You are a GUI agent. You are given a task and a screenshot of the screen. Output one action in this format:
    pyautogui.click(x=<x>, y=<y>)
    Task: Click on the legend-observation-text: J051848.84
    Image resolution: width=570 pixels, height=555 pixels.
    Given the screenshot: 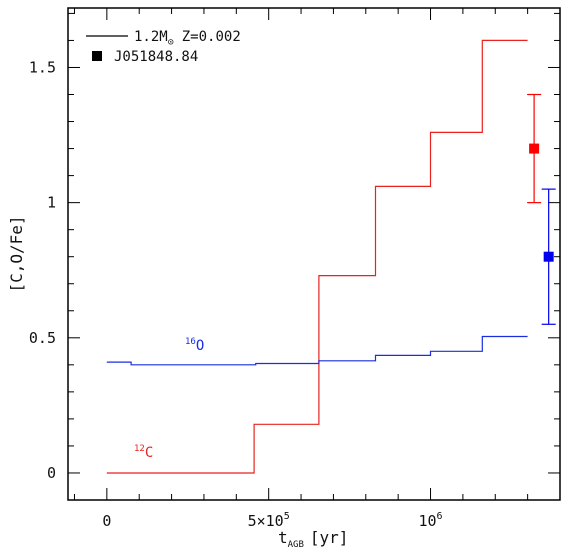 What is the action you would take?
    pyautogui.click(x=156, y=57)
    